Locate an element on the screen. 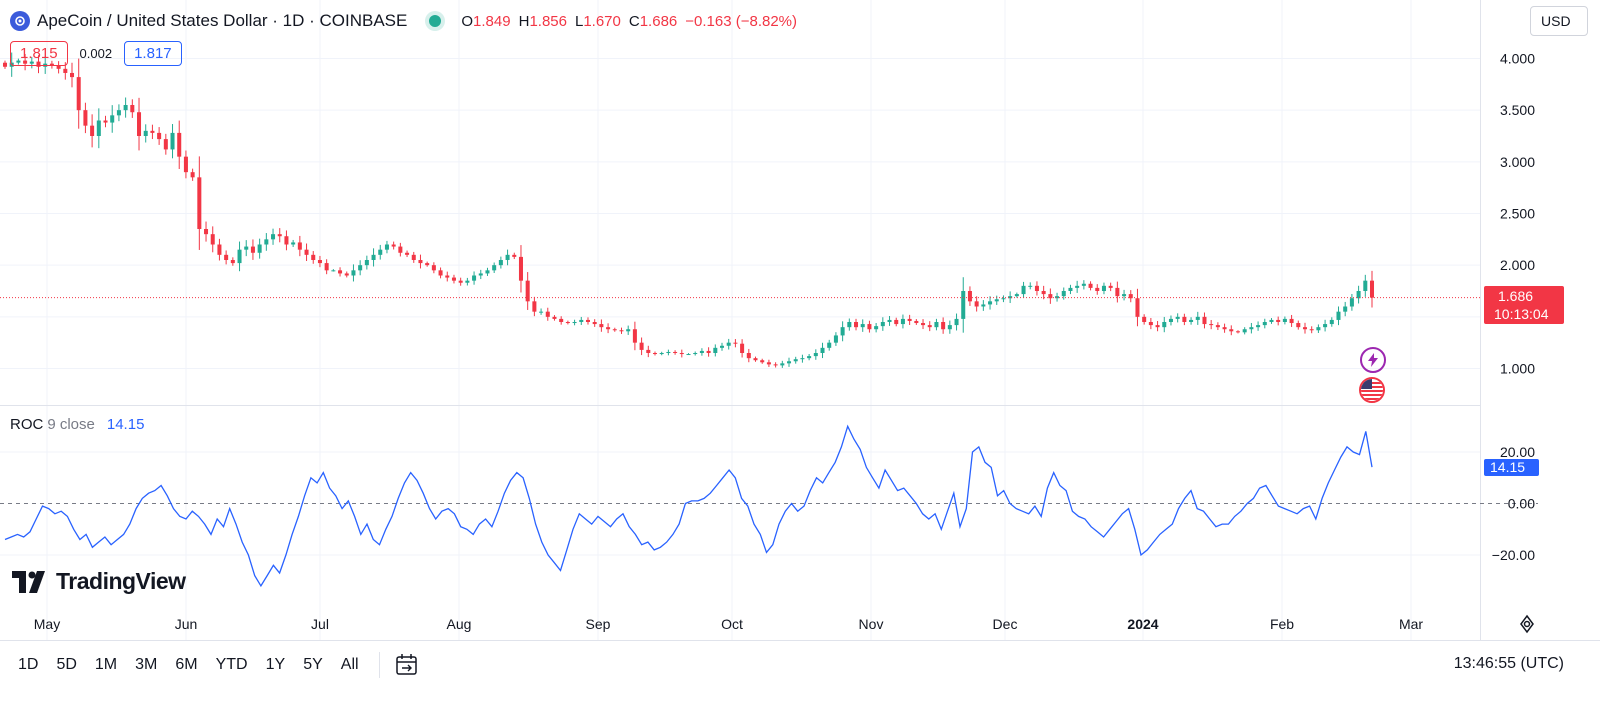  ask-button: 1.817 is located at coordinates (153, 53).